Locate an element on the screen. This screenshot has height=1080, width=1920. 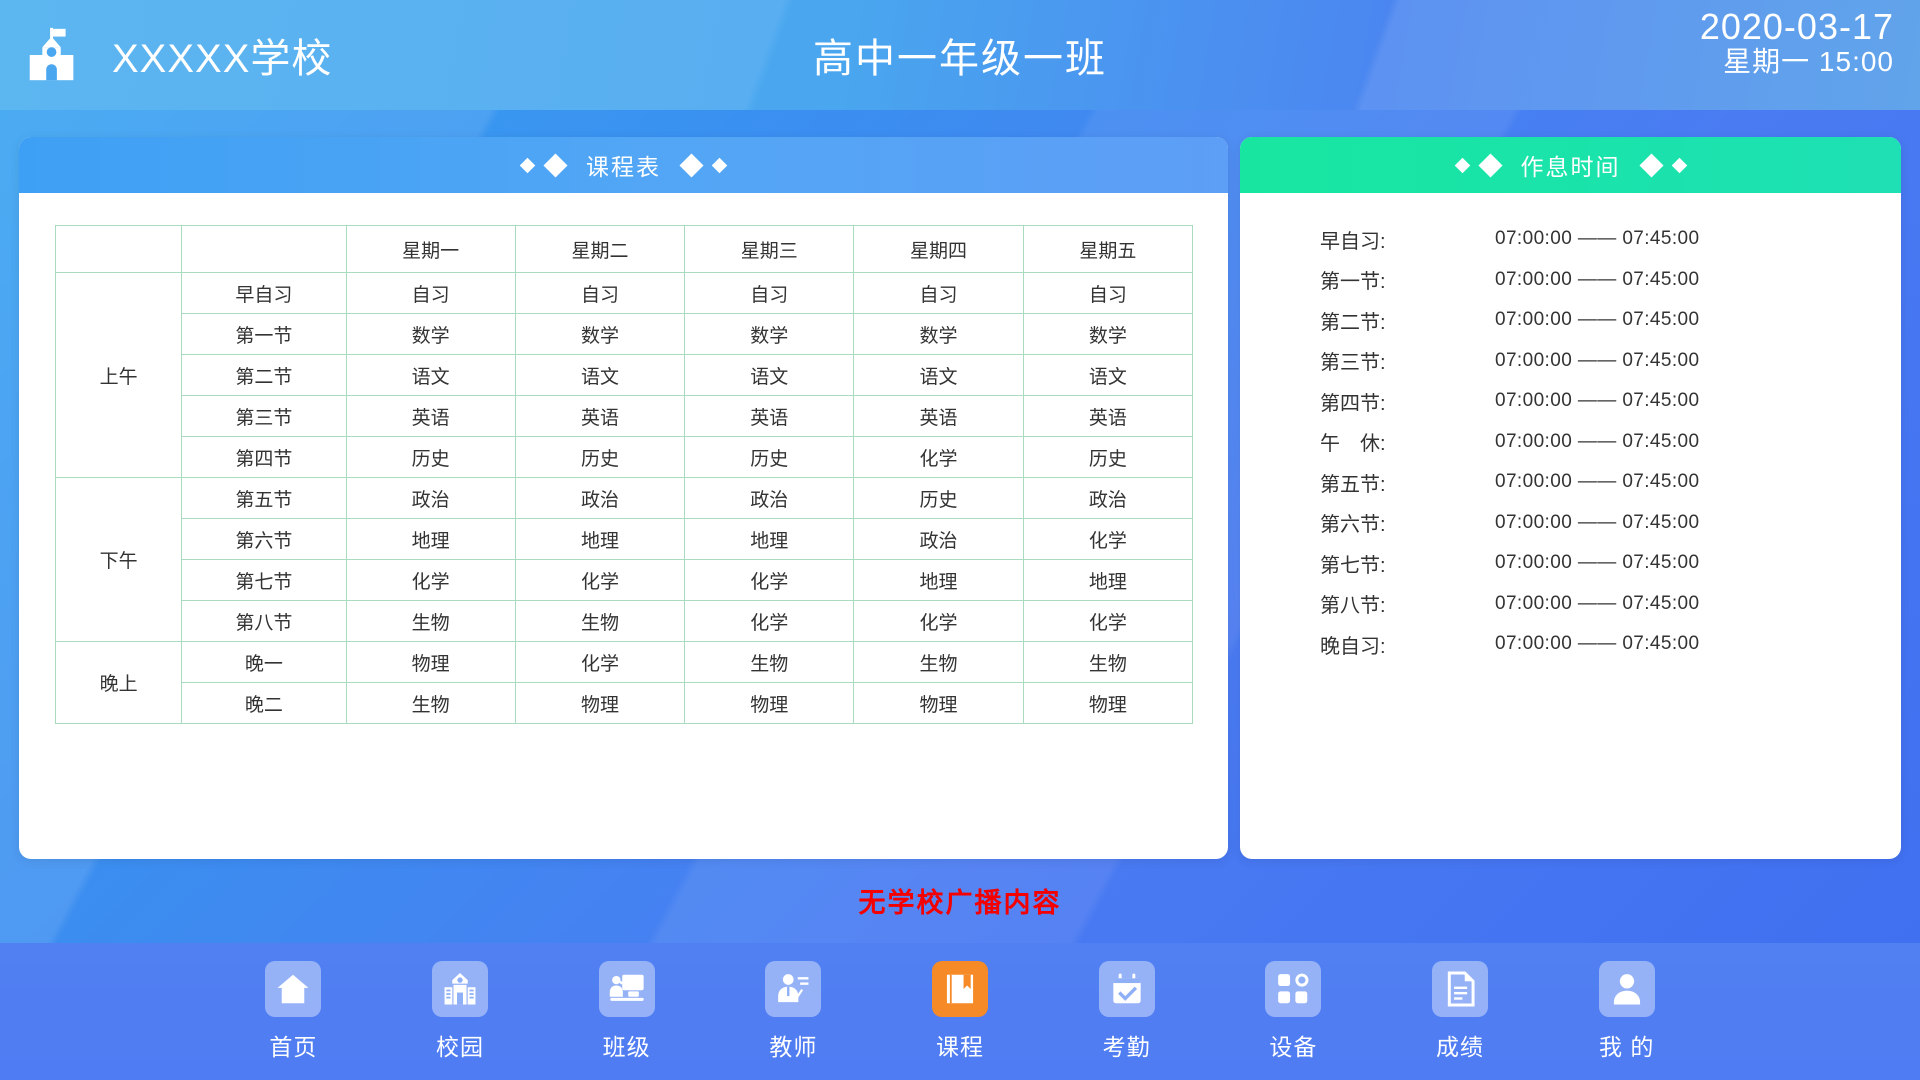
school-building-icon is located at coordinates (53, 55).